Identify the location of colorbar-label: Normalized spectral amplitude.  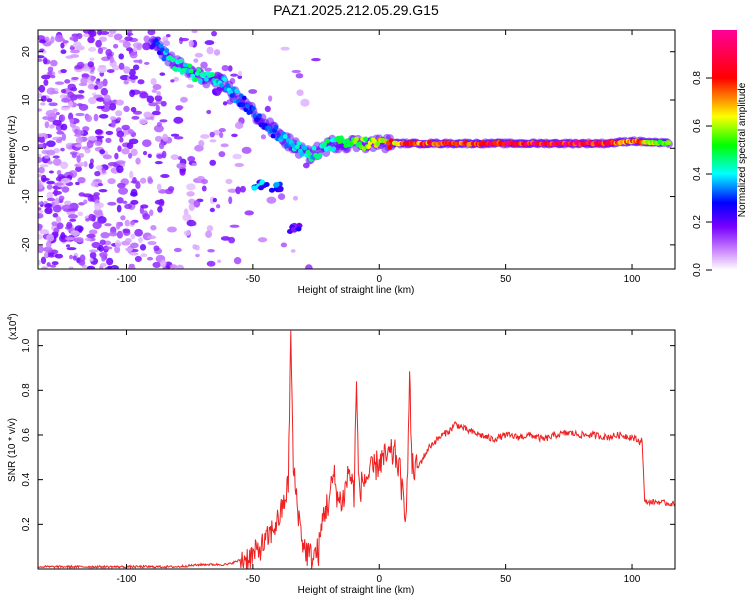
(742, 149).